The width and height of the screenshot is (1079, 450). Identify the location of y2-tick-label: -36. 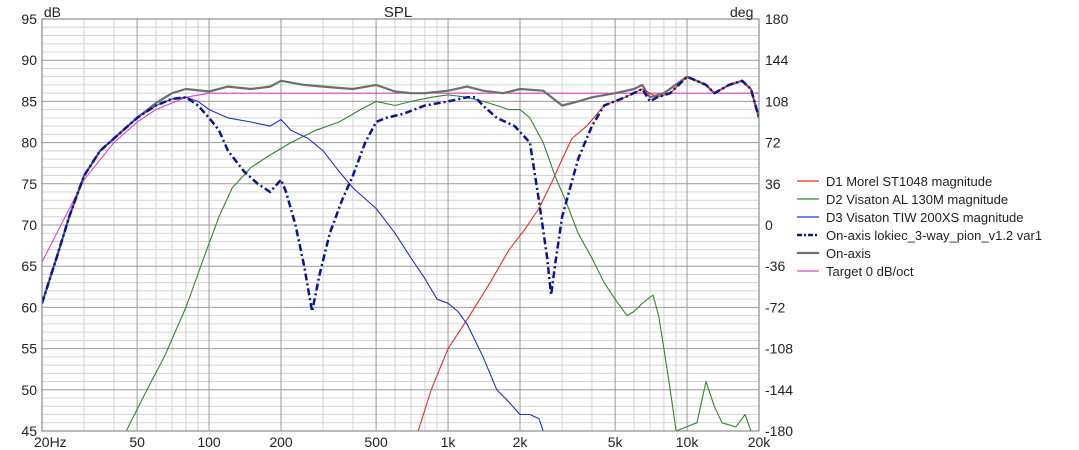
(775, 266).